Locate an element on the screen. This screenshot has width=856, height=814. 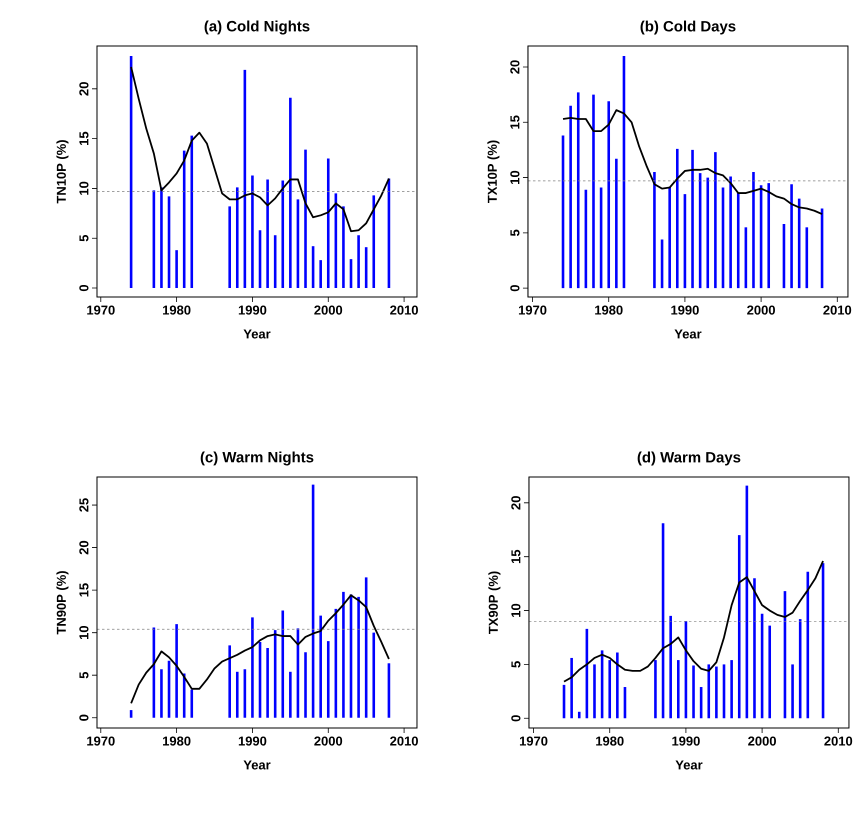
chart-title: (a) Cold Nights is located at coordinates (257, 27).